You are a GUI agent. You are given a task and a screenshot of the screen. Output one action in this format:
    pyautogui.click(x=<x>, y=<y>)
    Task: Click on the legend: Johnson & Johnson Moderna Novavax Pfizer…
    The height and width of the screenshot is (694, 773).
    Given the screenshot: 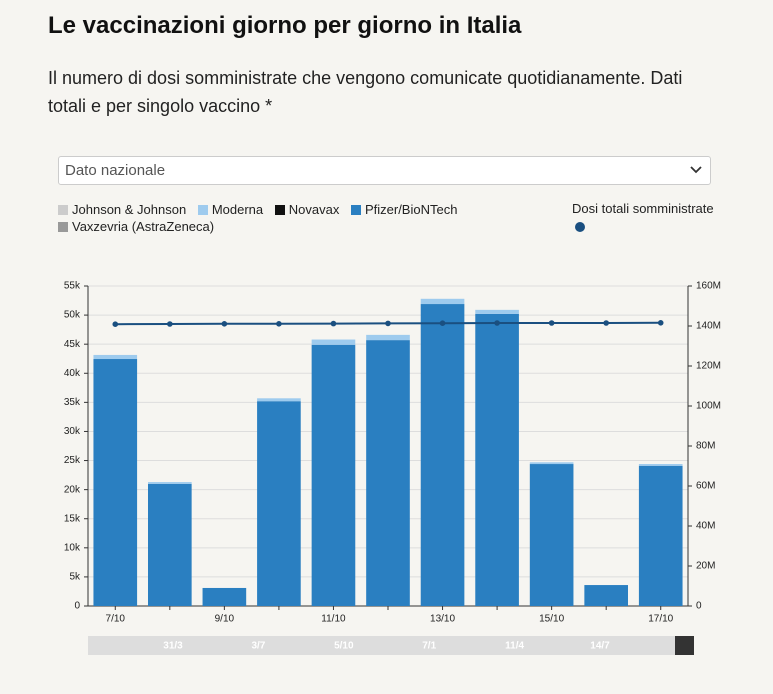 What is the action you would take?
    pyautogui.click(x=298, y=218)
    